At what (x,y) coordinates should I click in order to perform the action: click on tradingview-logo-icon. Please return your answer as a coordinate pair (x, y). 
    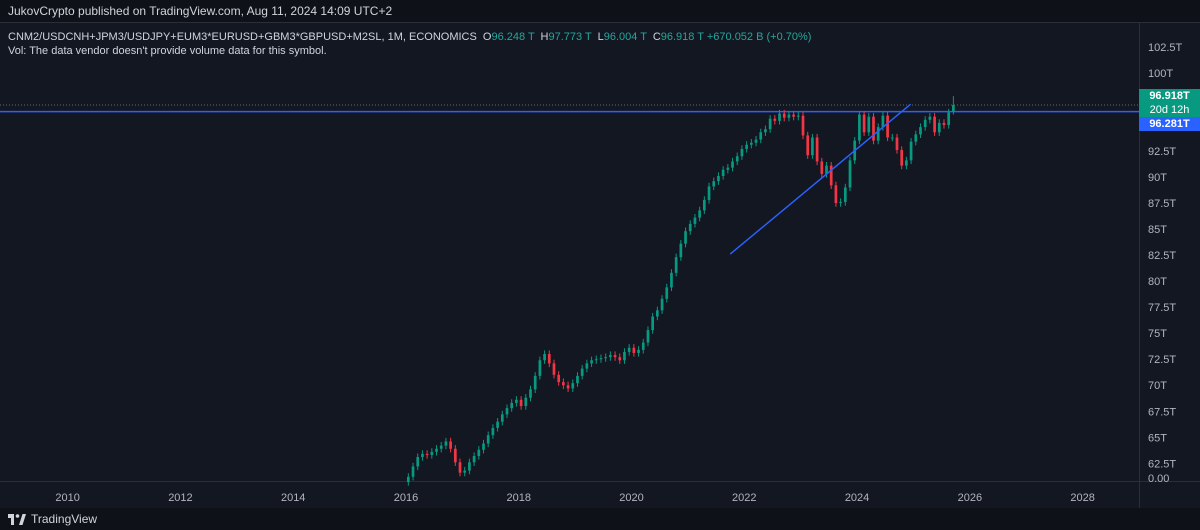
    Looking at the image, I should click on (17, 519).